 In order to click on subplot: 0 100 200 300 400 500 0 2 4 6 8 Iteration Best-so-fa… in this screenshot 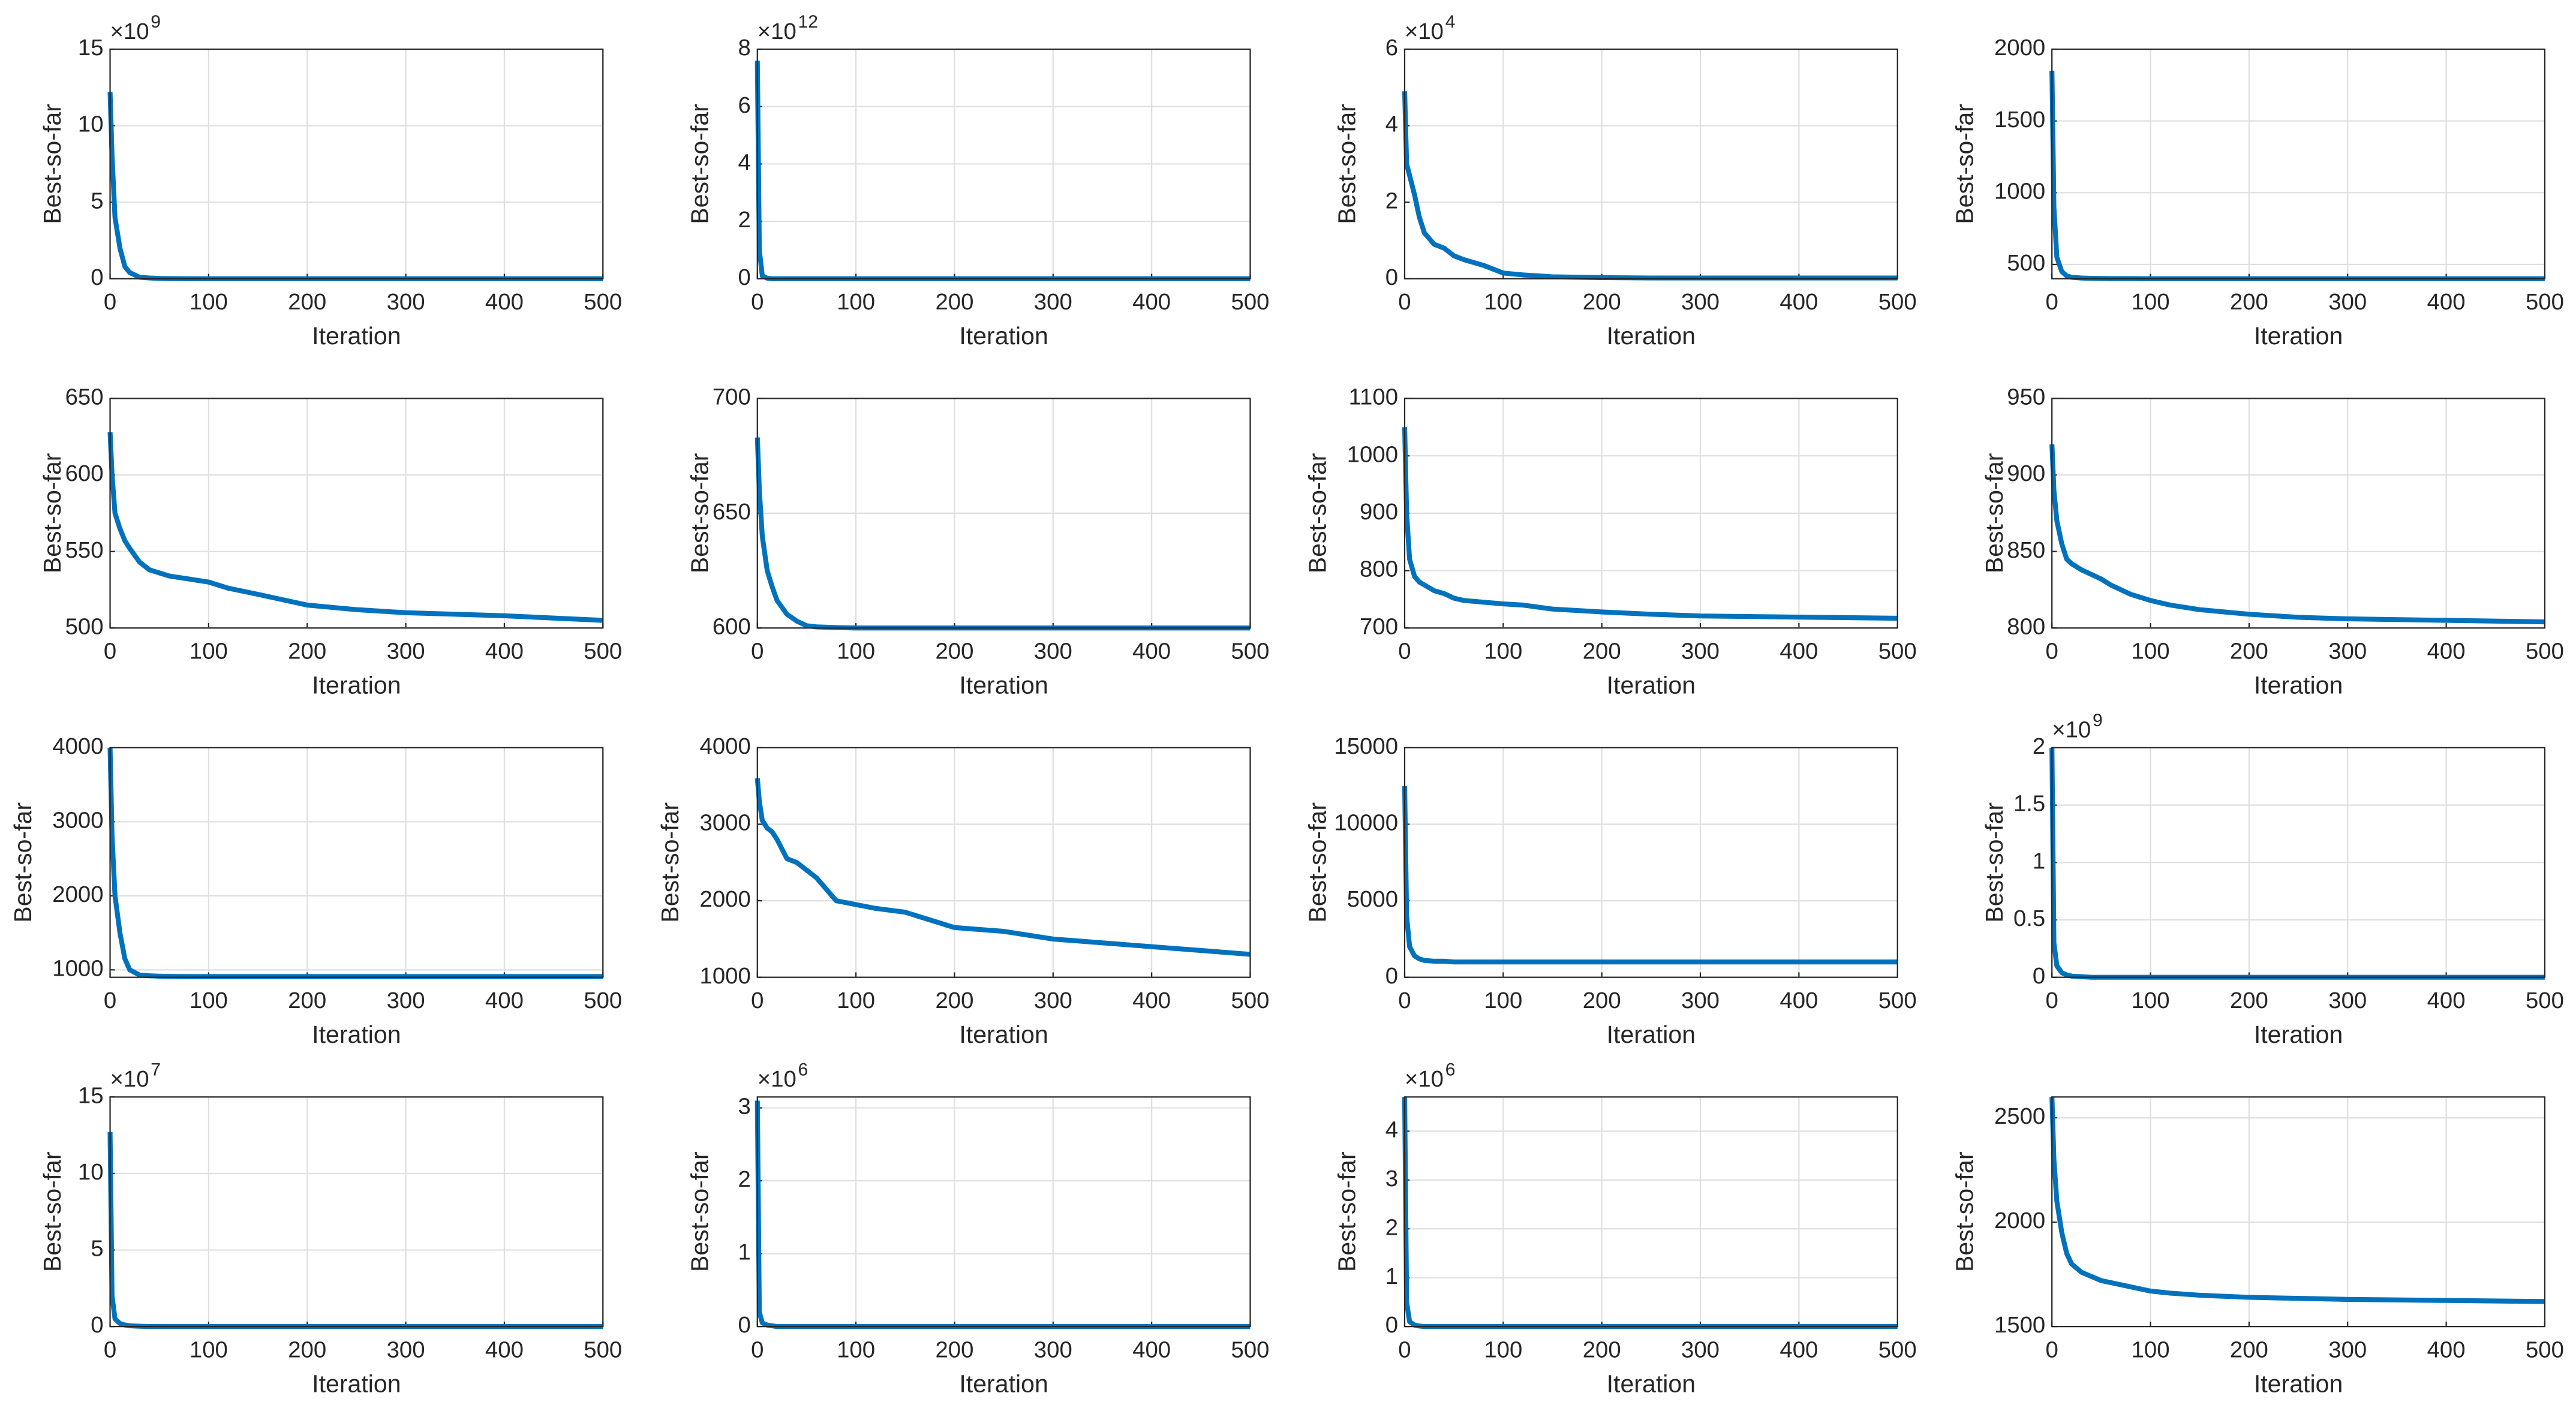, I will do `click(978, 181)`.